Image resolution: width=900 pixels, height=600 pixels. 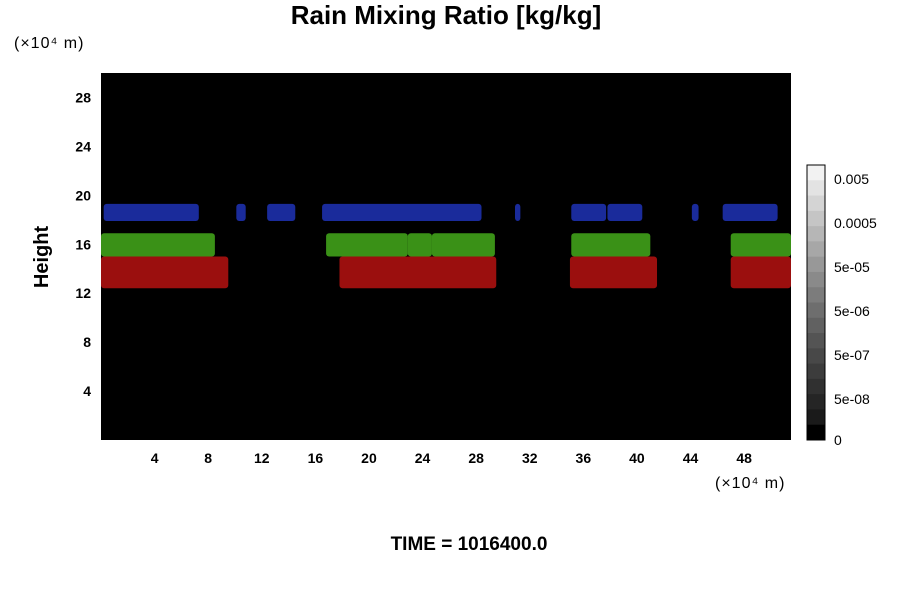 I want to click on colorbar-tick-label: 5e-08, so click(x=852, y=399).